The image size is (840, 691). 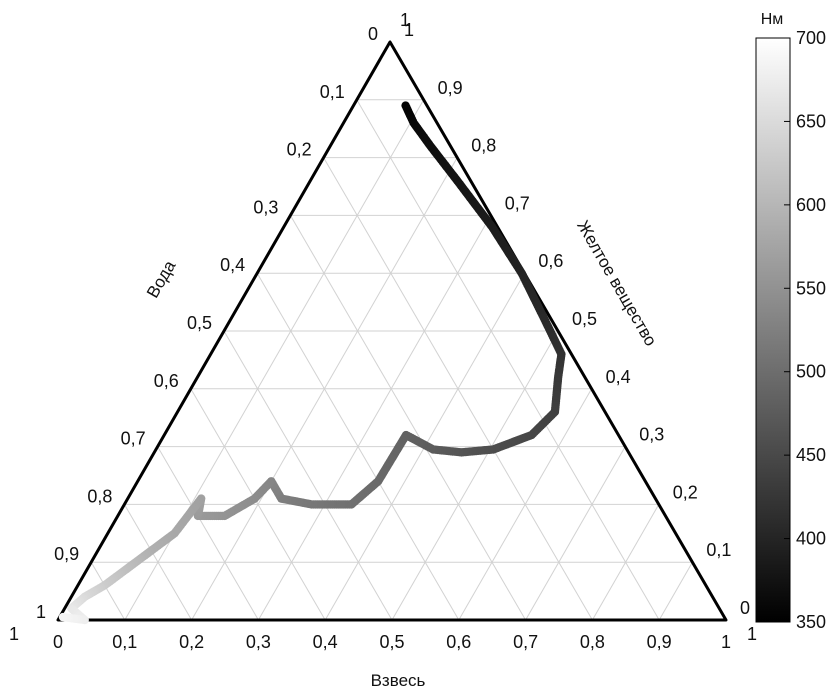 What do you see at coordinates (584, 319) in the screenshot?
I see `right-tick-label: 0,5` at bounding box center [584, 319].